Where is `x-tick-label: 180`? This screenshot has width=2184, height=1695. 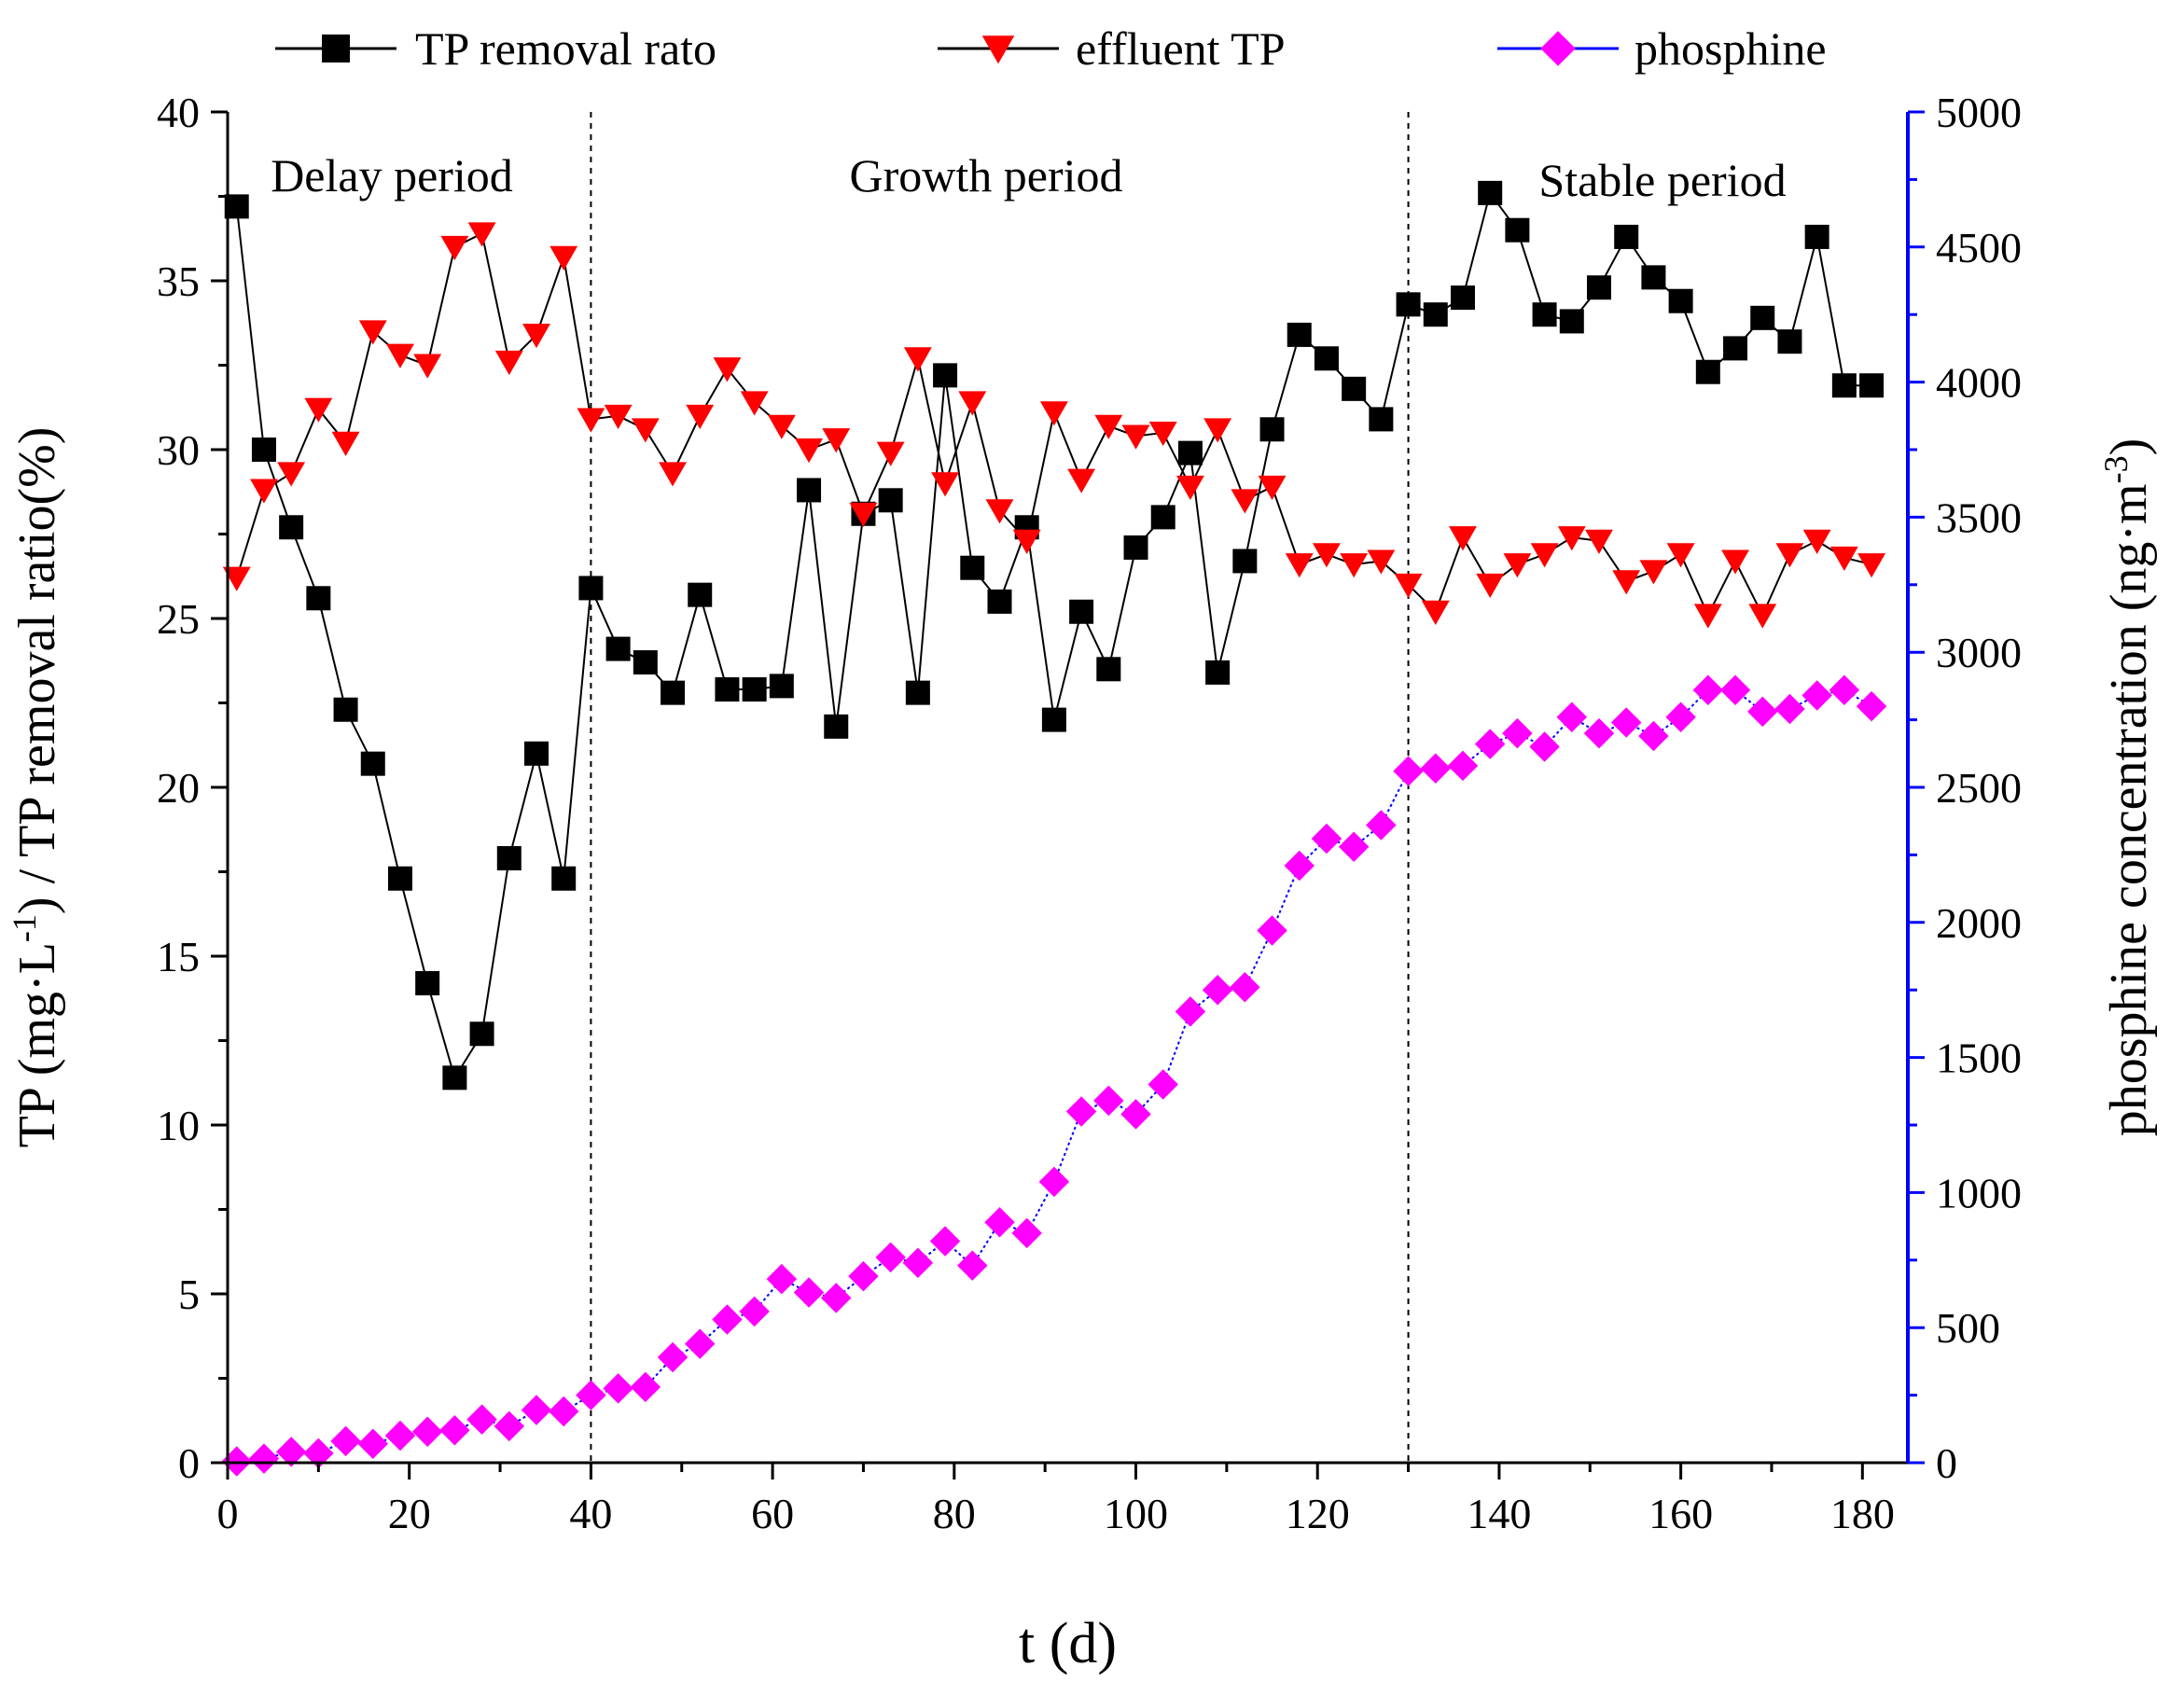
x-tick-label: 180 is located at coordinates (1862, 1514).